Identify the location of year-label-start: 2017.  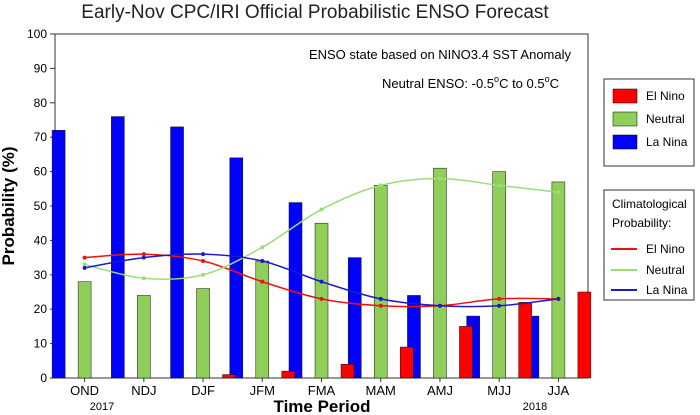
(102, 407).